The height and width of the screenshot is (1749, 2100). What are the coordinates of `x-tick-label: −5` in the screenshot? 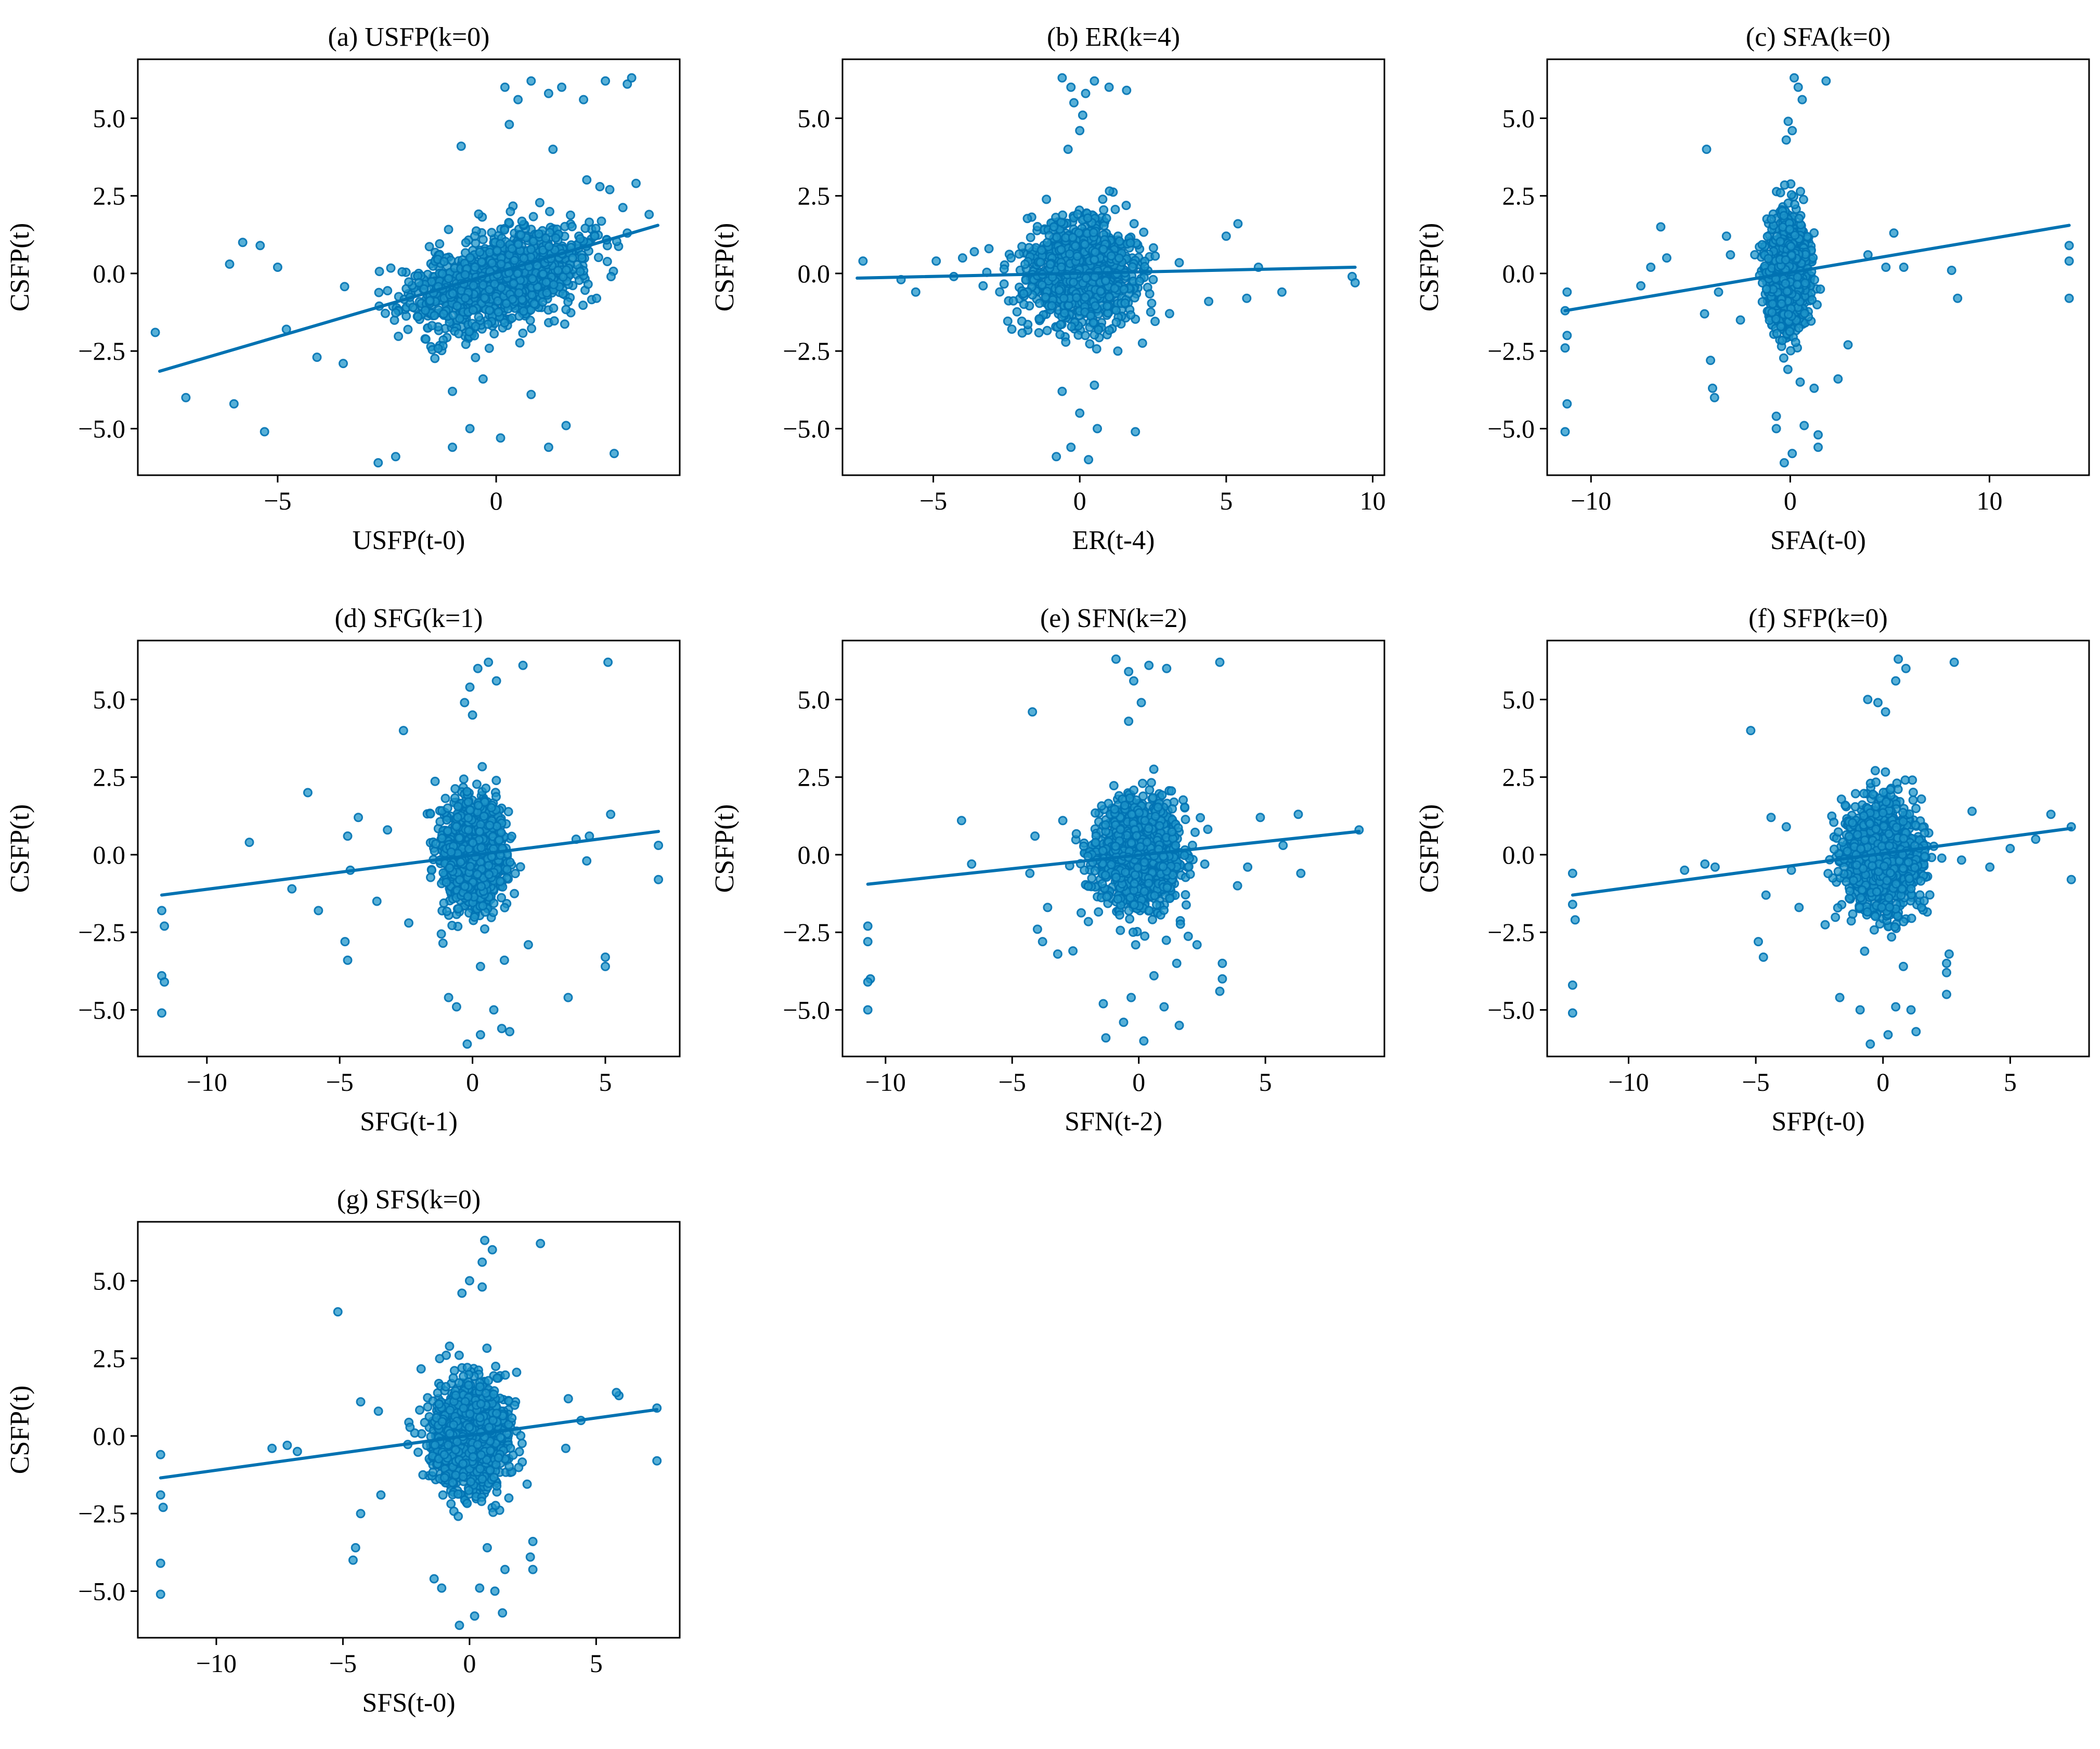 It's located at (933, 501).